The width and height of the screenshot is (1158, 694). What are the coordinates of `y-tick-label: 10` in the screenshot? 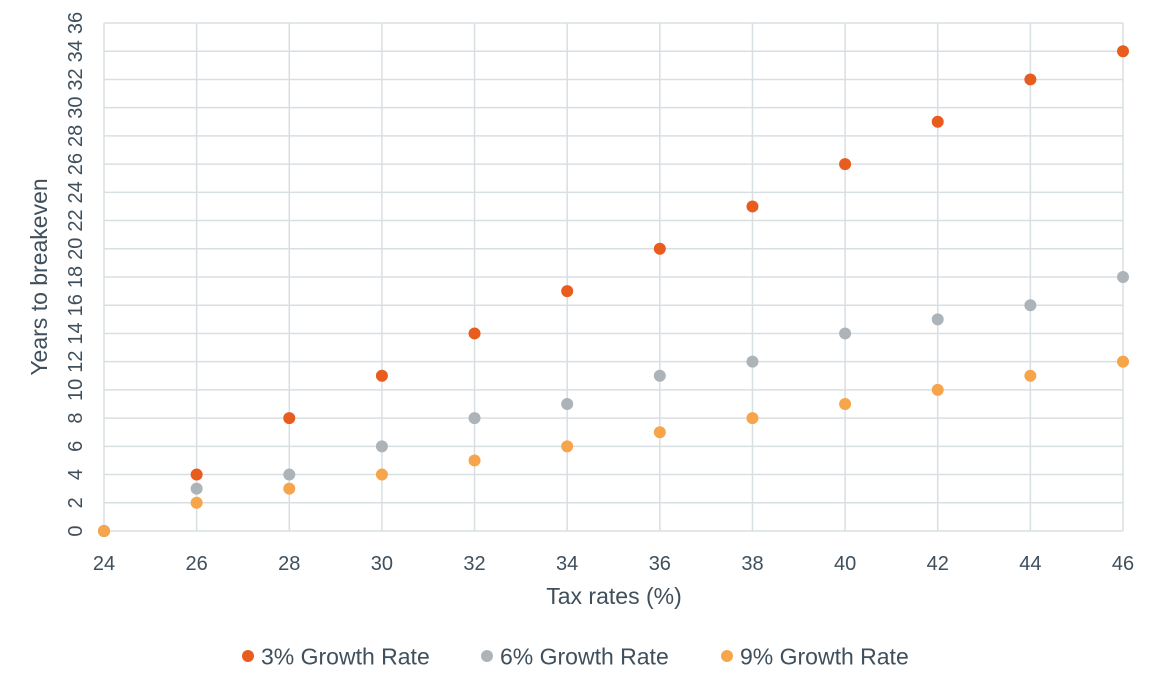 It's located at (76, 390).